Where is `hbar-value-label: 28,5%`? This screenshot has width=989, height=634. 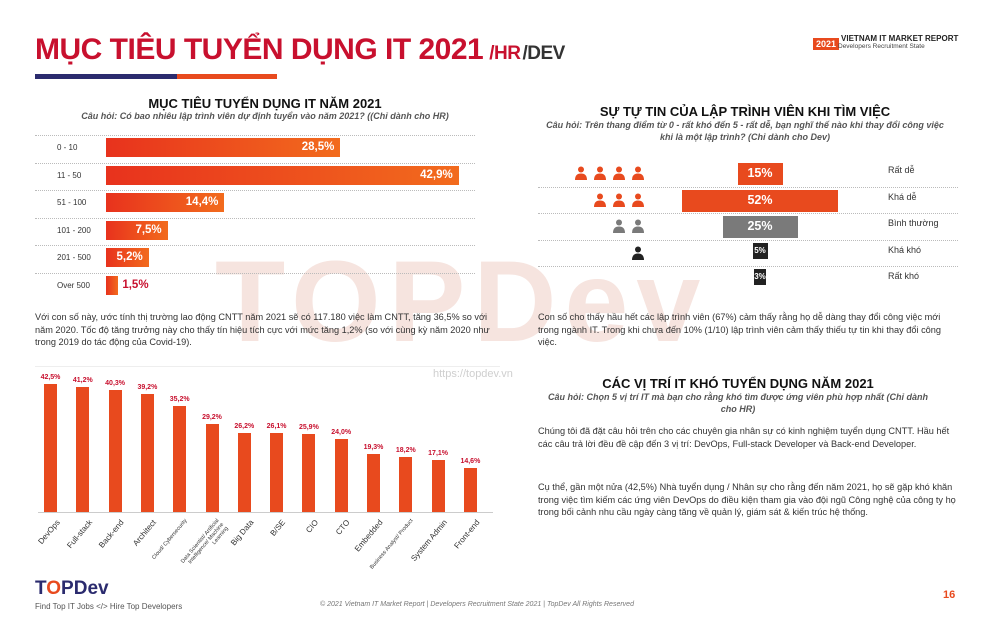 hbar-value-label: 28,5% is located at coordinates (318, 147).